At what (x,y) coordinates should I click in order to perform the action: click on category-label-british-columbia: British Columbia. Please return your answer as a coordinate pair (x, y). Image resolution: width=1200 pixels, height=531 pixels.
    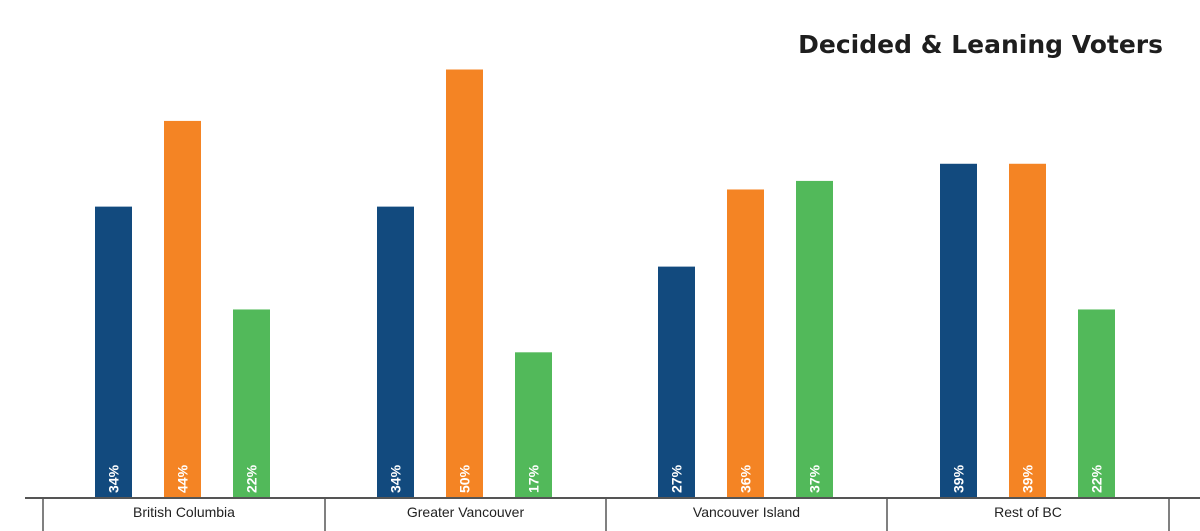
    Looking at the image, I should click on (184, 512).